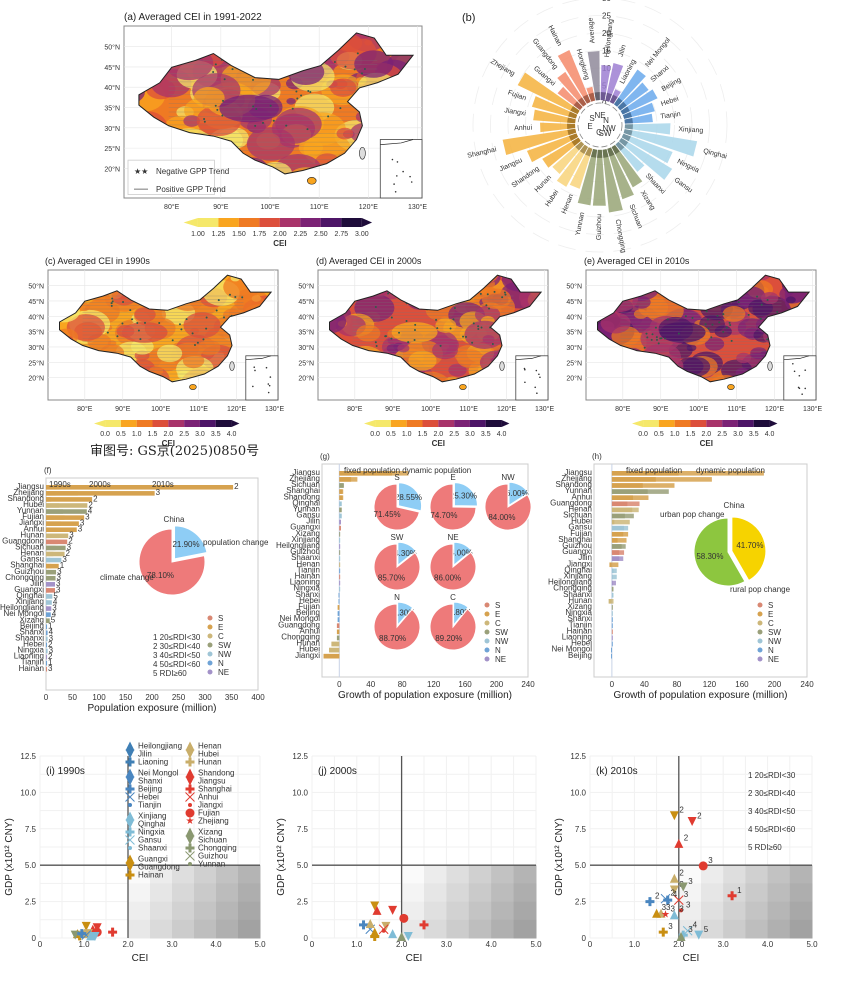  What do you see at coordinates (722, 434) in the screenshot?
I see `colorbar-tick-label: 2.5` at bounding box center [722, 434].